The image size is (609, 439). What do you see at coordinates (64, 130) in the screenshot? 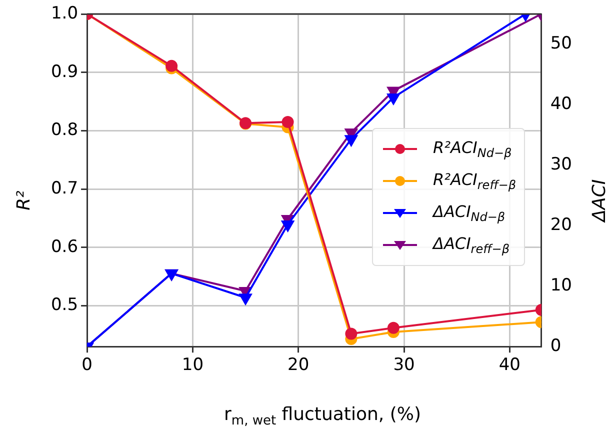
I see `y-tick-label: 0.8` at bounding box center [64, 130].